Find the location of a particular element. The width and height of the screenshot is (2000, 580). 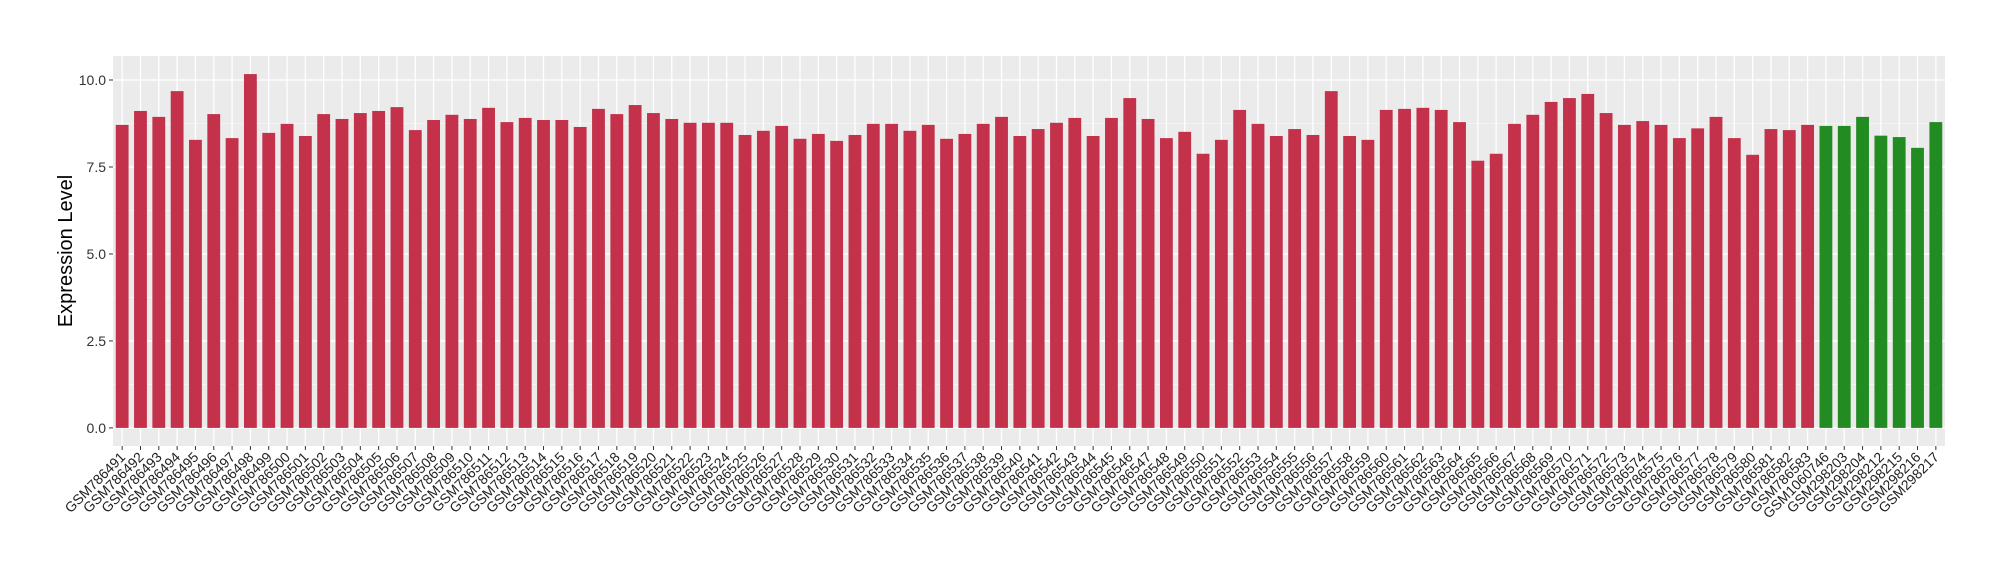

bar-GSM786521 is located at coordinates (672, 273).